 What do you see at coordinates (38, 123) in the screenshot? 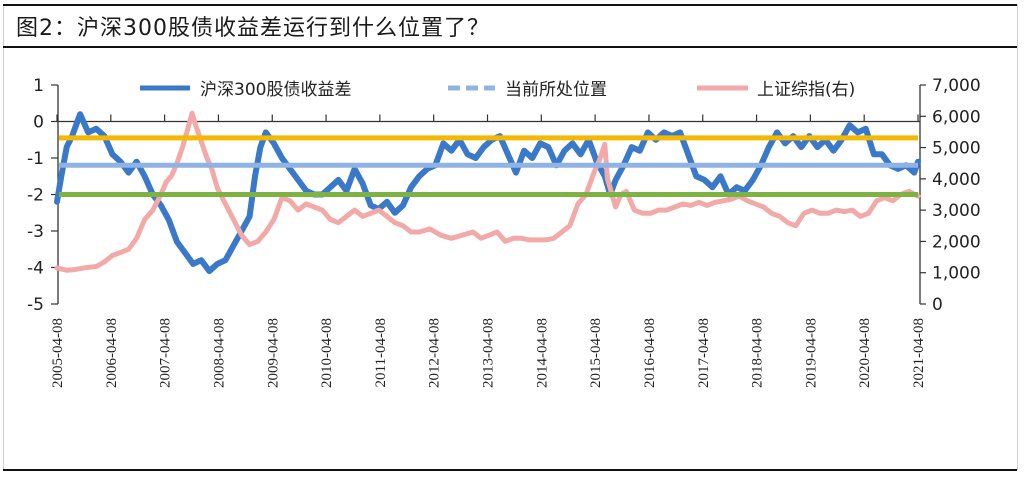
I see `left-tick-label: 0` at bounding box center [38, 123].